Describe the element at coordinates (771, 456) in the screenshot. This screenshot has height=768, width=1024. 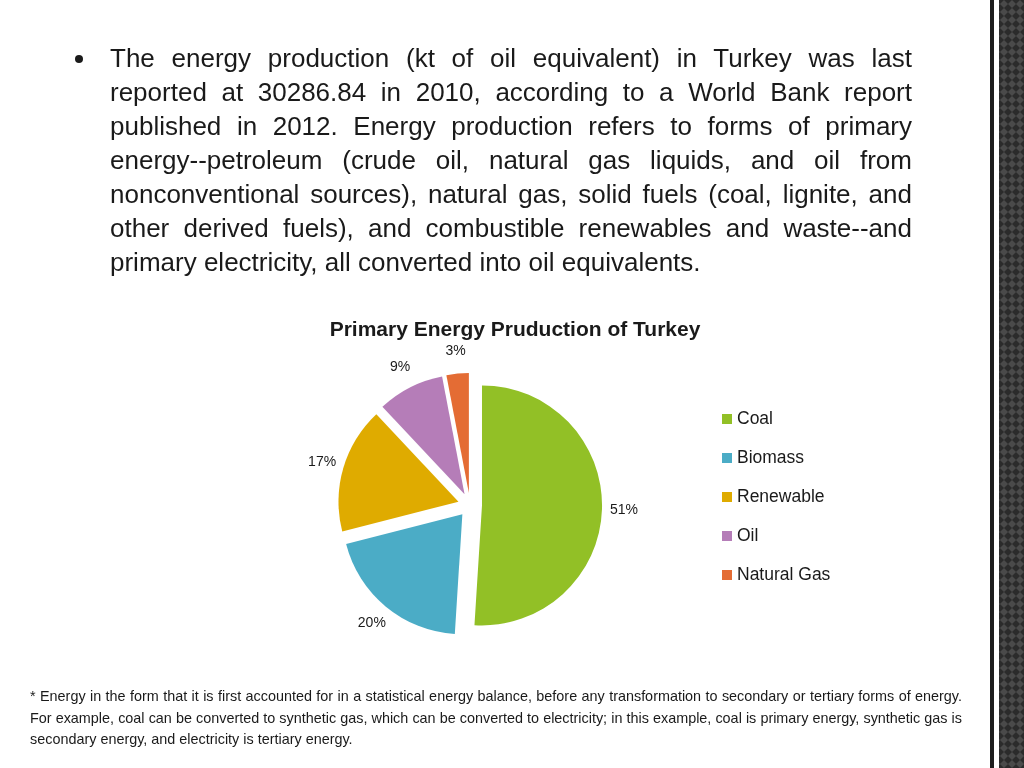
I see `legend-label: Biomass` at that location.